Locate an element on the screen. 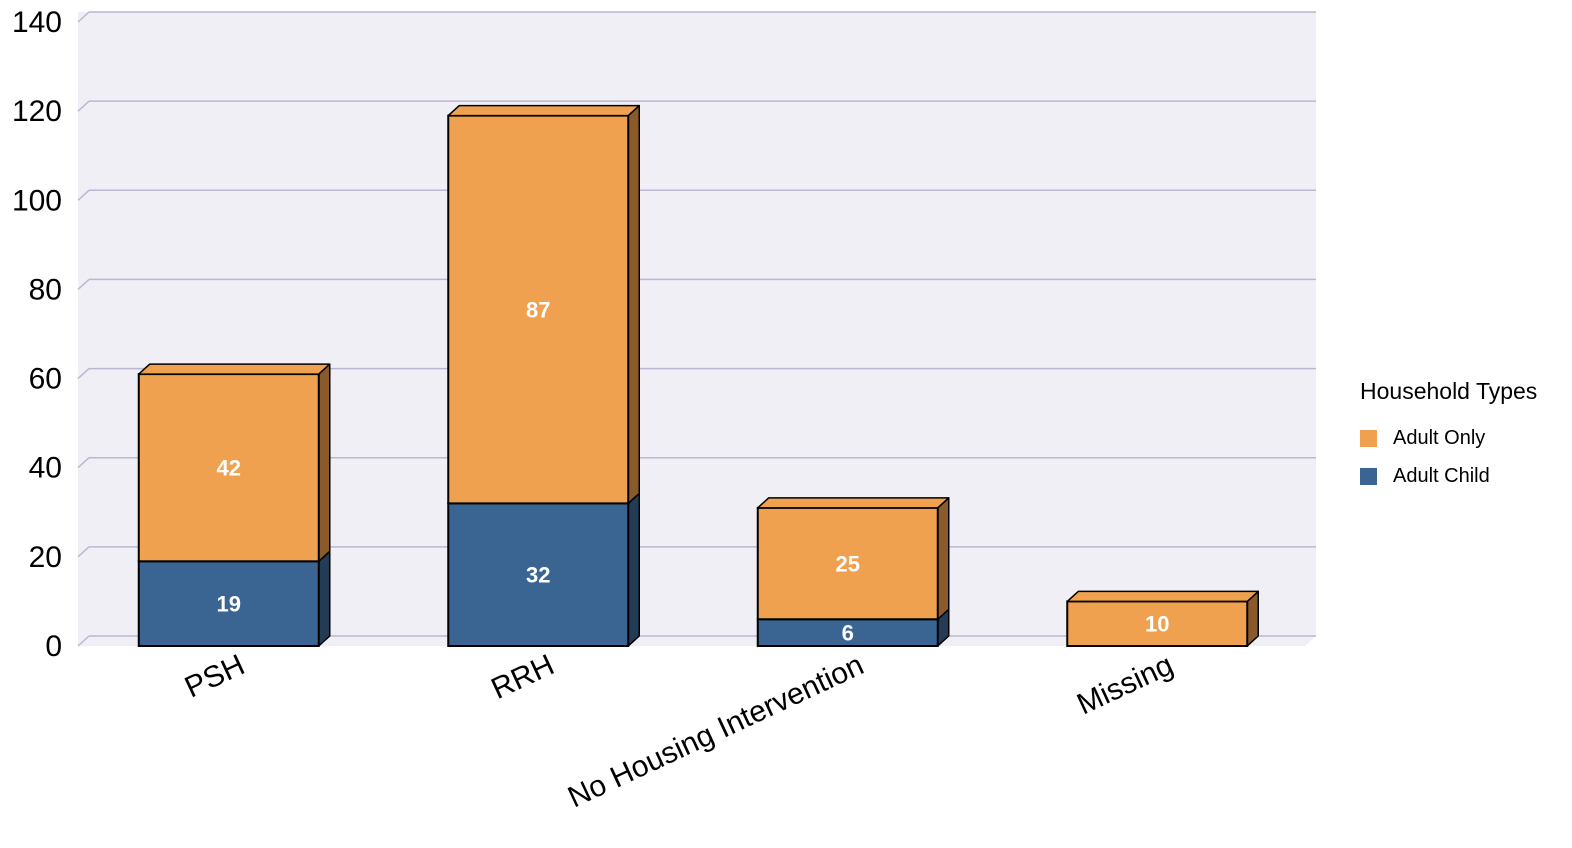  legend-item-adult-only: Adult Only is located at coordinates (1448, 438).